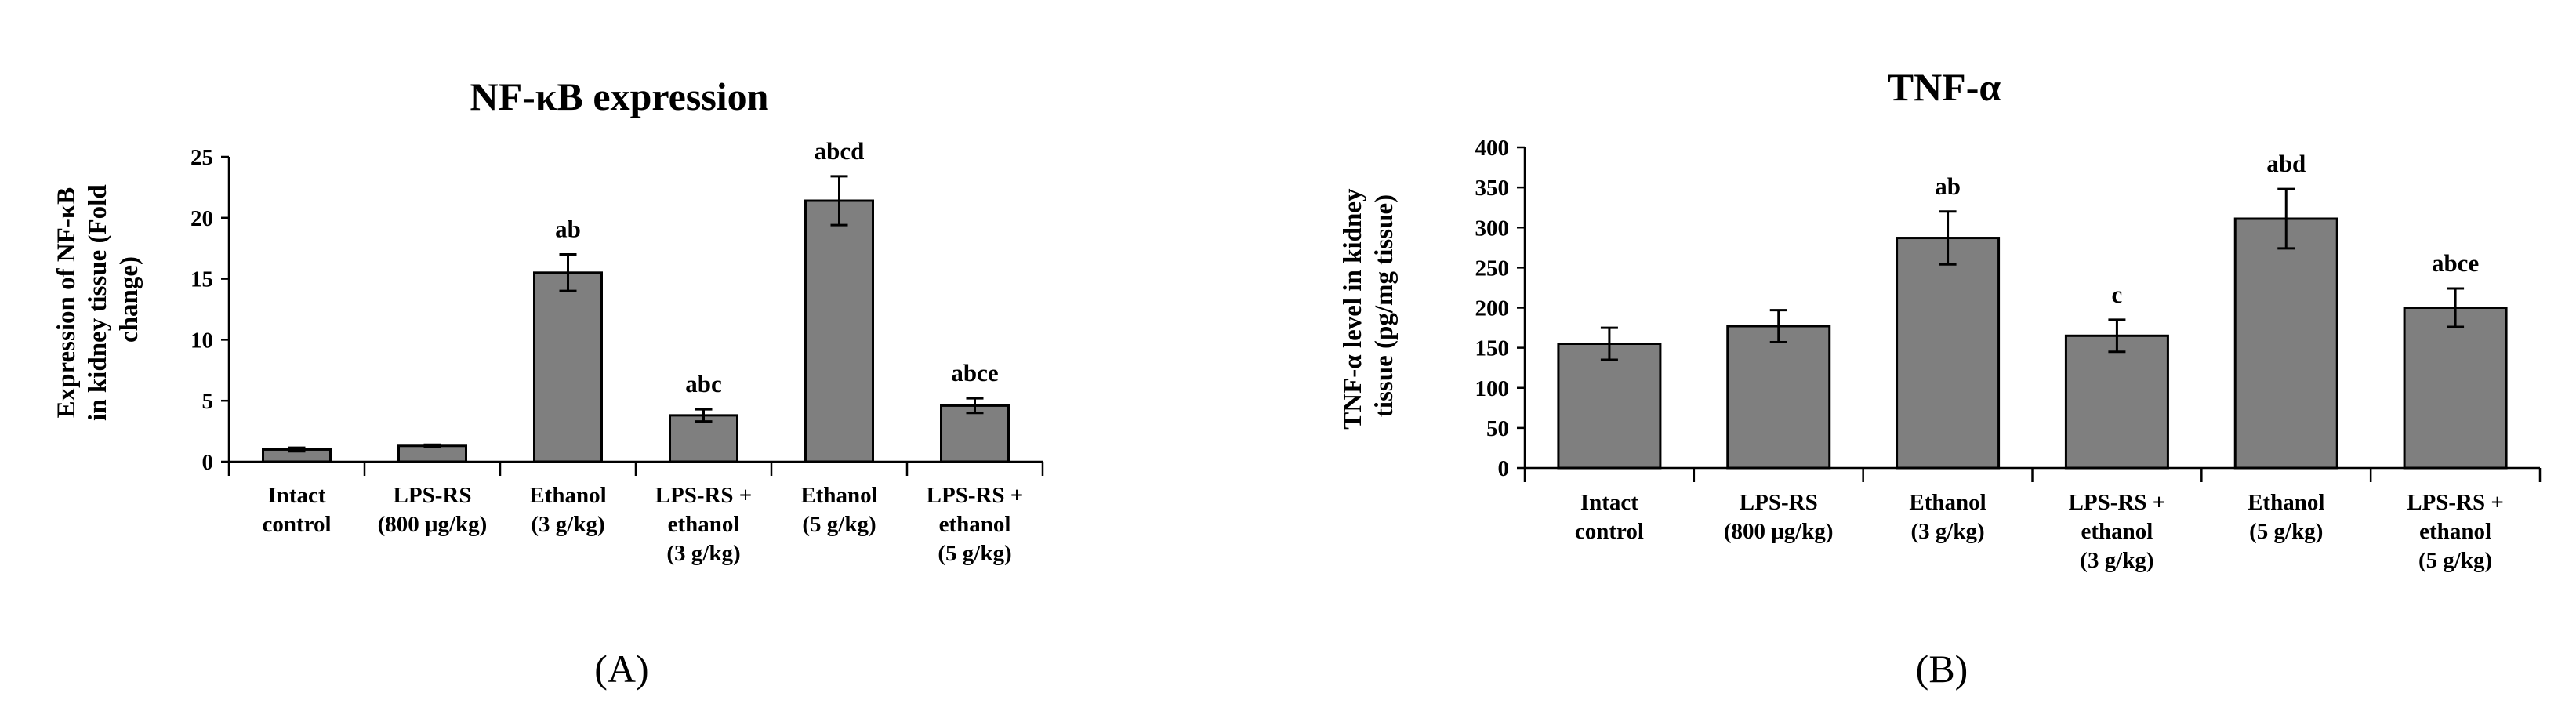 The image size is (2576, 711). What do you see at coordinates (1493, 308) in the screenshot?
I see `y-tick-label: 200` at bounding box center [1493, 308].